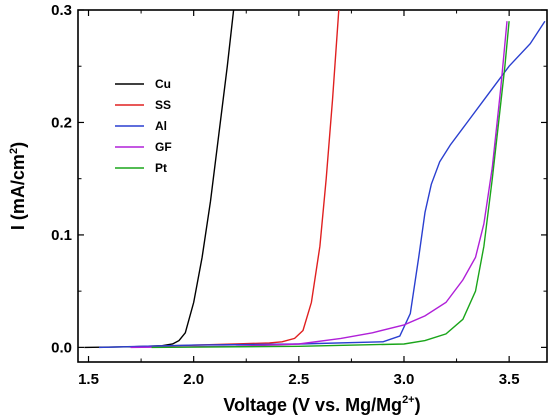 The image size is (550, 418). I want to click on x-axis-title-superscript: 2+, so click(408, 400).